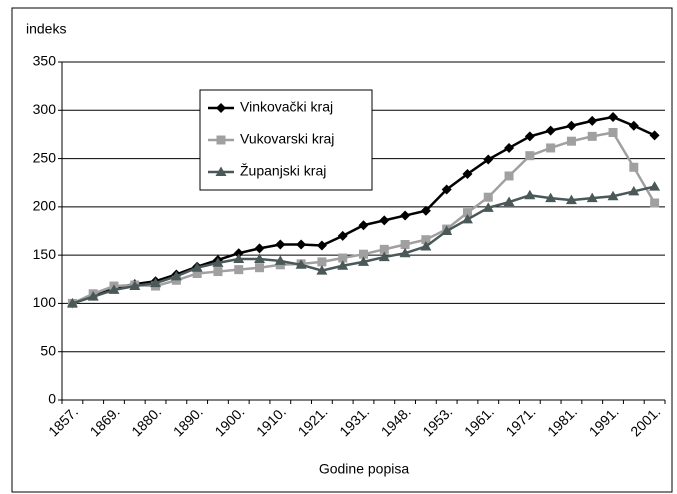 The image size is (677, 494). What do you see at coordinates (604, 421) in the screenshot?
I see `x-tick-label: 1991.` at bounding box center [604, 421].